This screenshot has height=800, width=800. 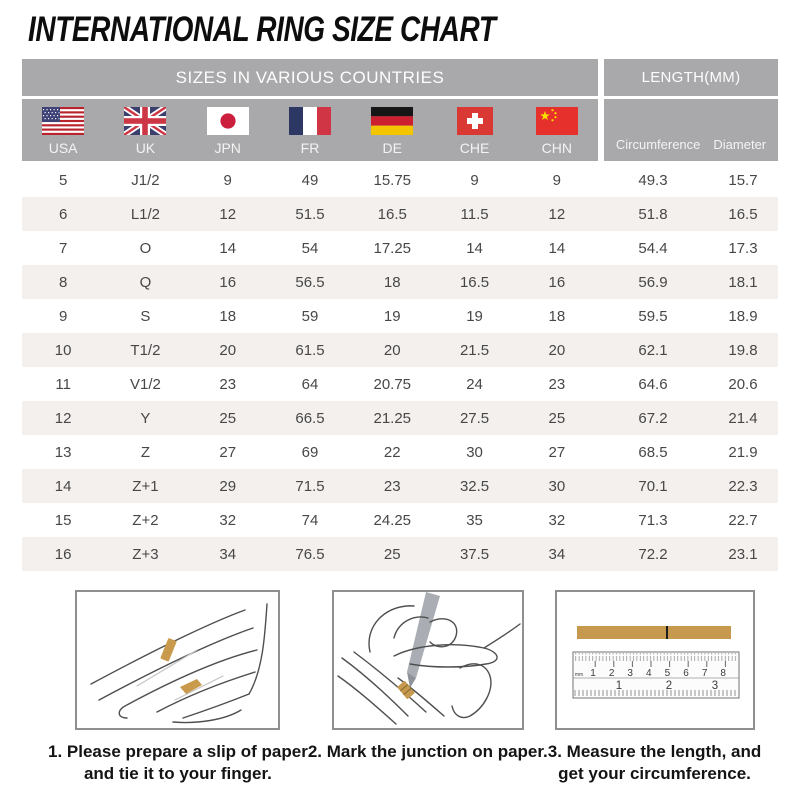 I want to click on table-row: 16 Z+3 34 76.5 25 37.5 34 72.2 23.1, so click(x=400, y=554).